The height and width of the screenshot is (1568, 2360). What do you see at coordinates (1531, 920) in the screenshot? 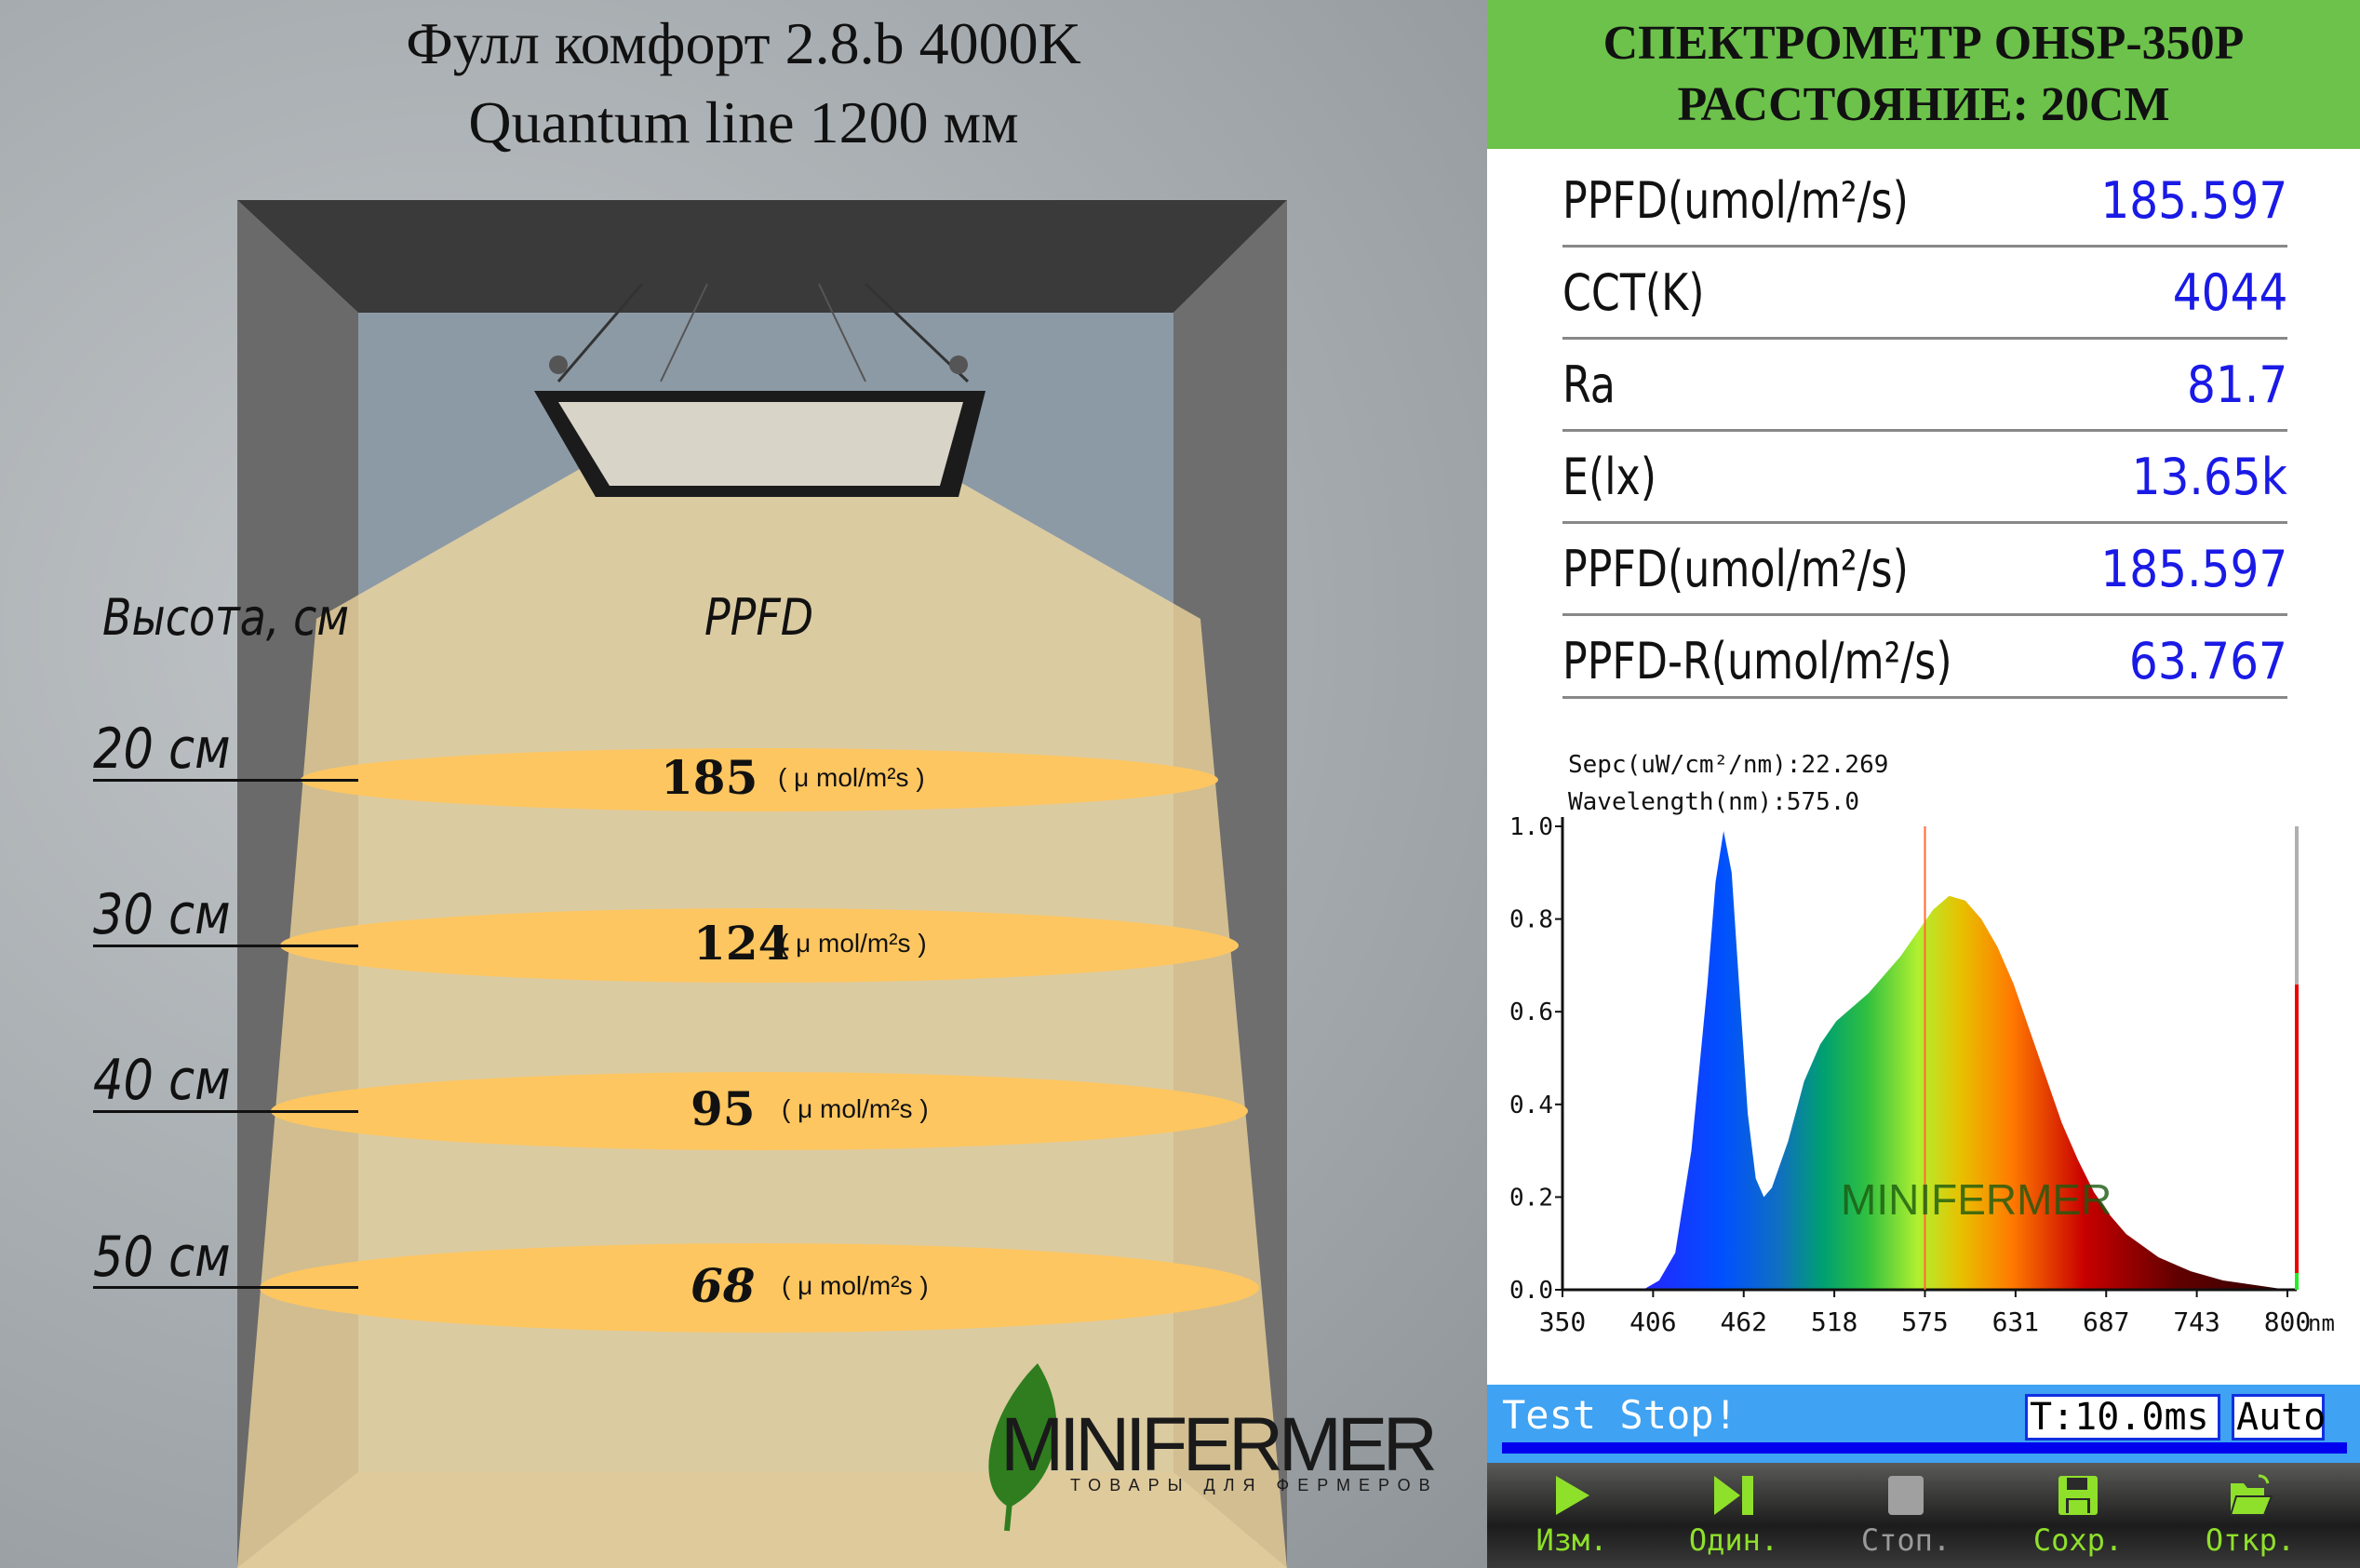
I see `y-tick-label: 0.8` at bounding box center [1531, 920].